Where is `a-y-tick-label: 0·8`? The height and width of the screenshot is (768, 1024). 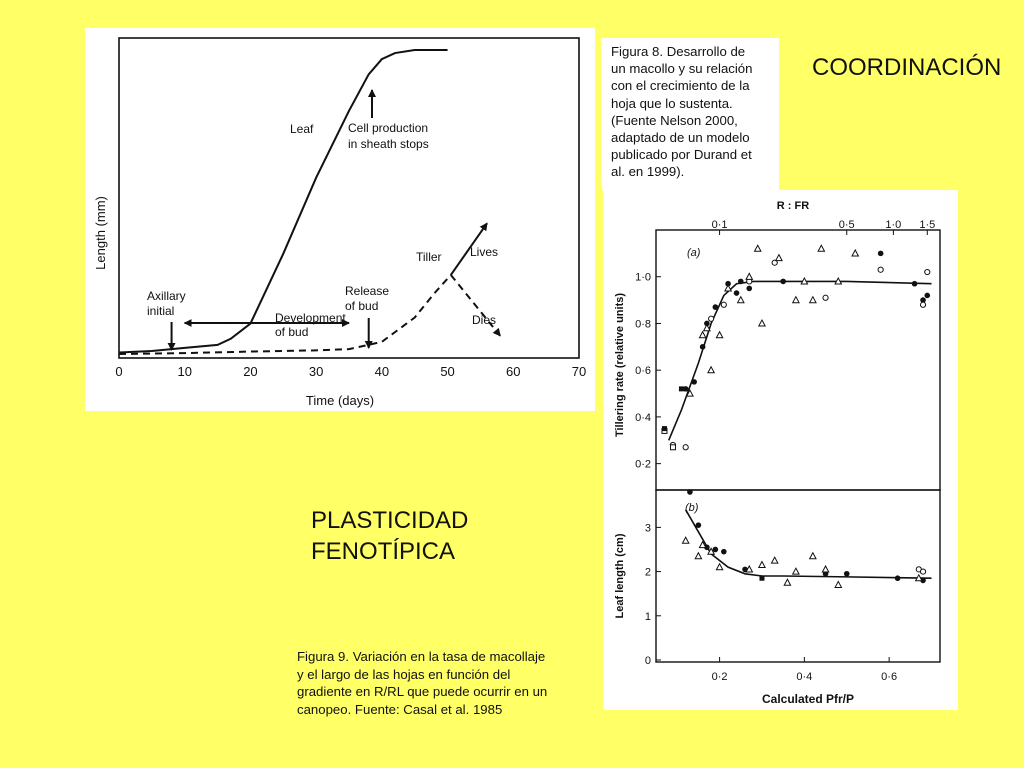 a-y-tick-label: 0·8 is located at coordinates (643, 324).